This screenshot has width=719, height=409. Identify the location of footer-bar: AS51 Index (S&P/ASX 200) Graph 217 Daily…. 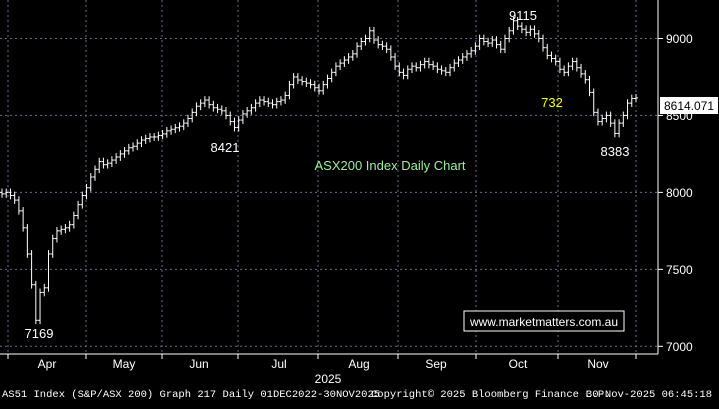
(359, 395).